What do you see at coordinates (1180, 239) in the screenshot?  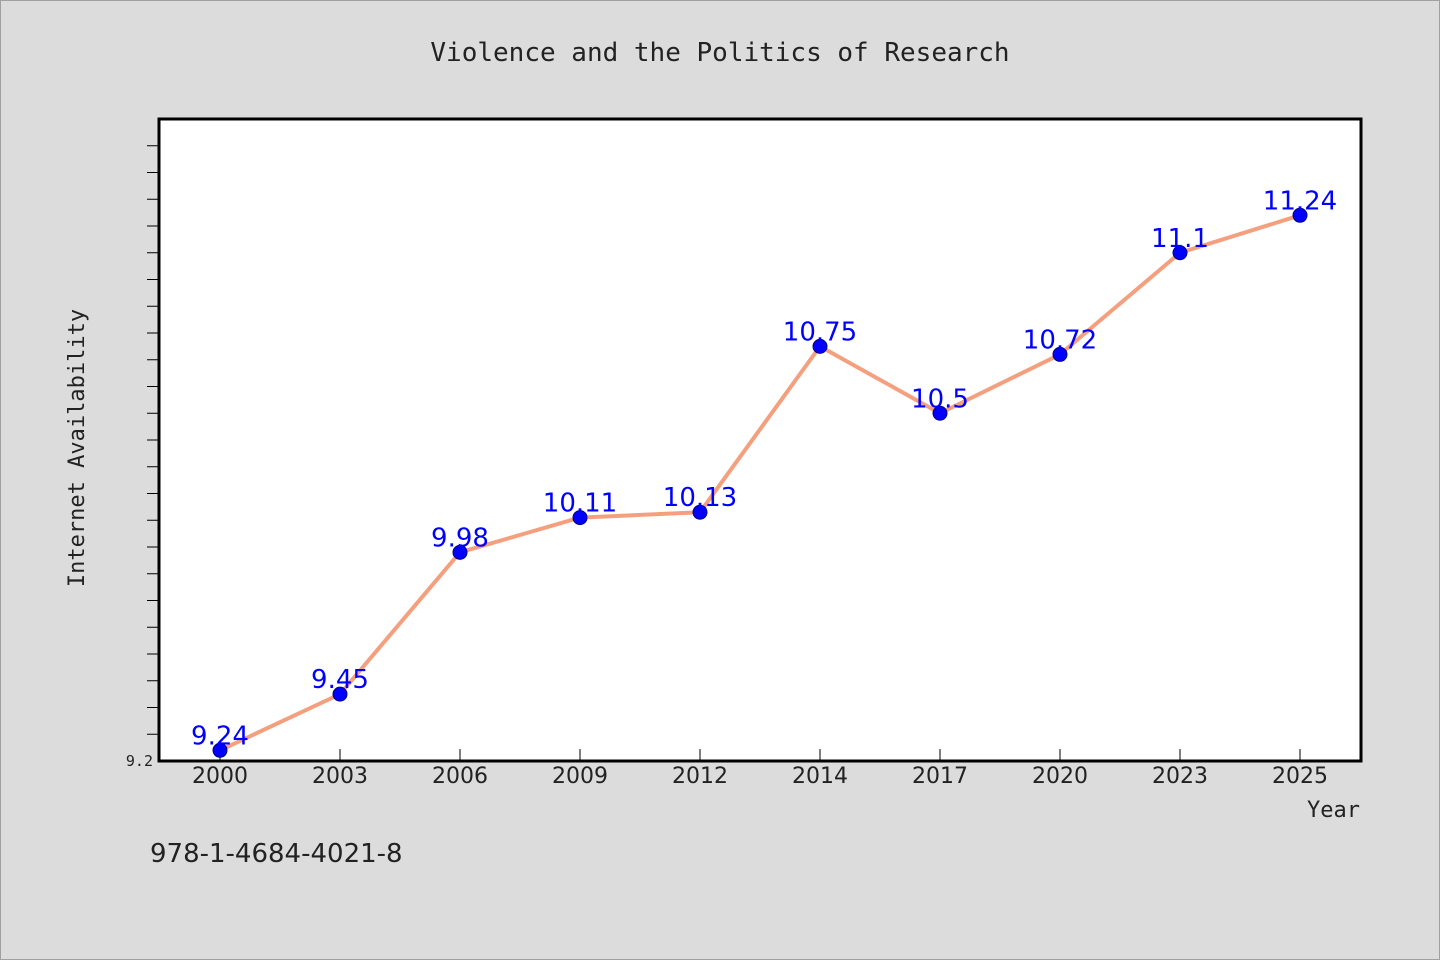 I see `data-label: 11.1` at bounding box center [1180, 239].